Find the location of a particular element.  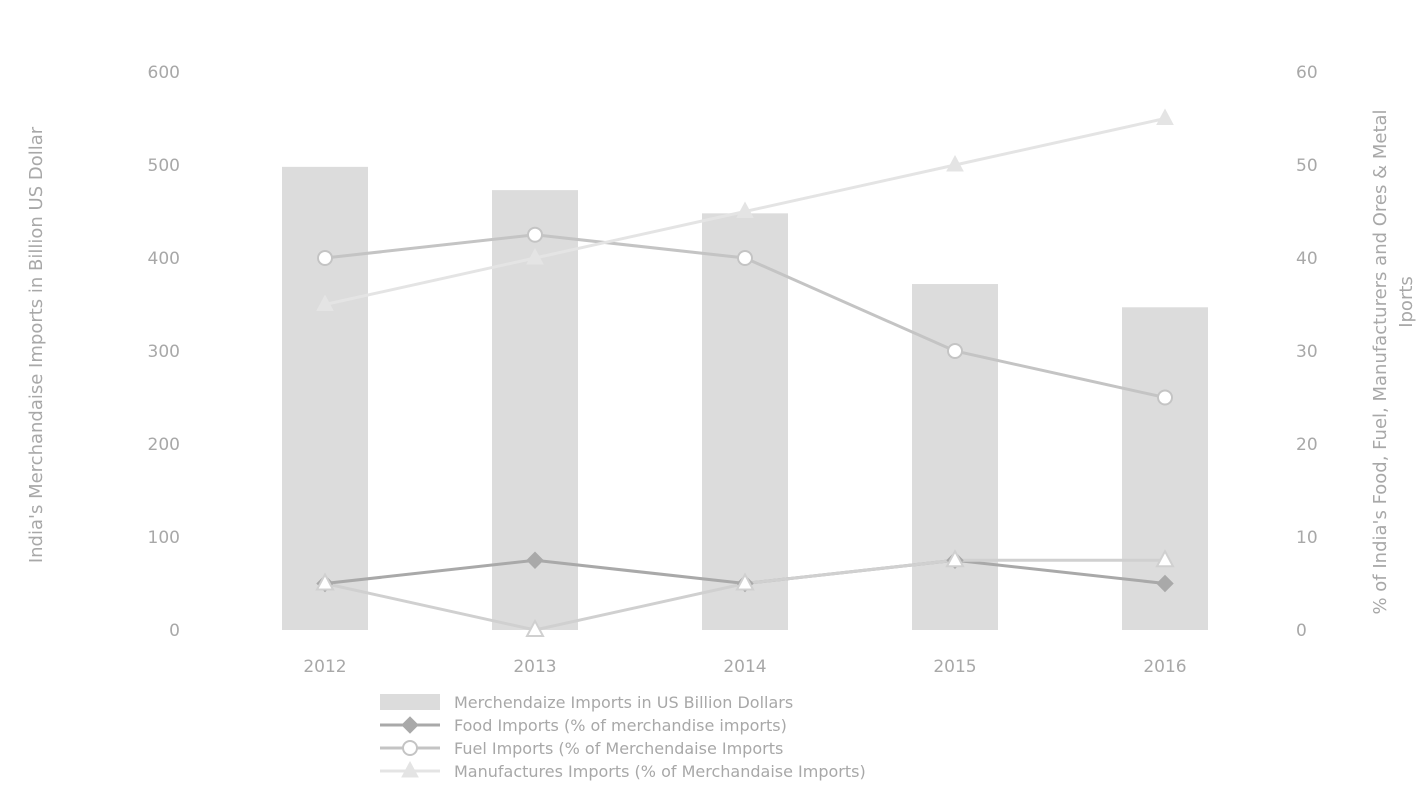

left-tick-label: 200 is located at coordinates (164, 445).